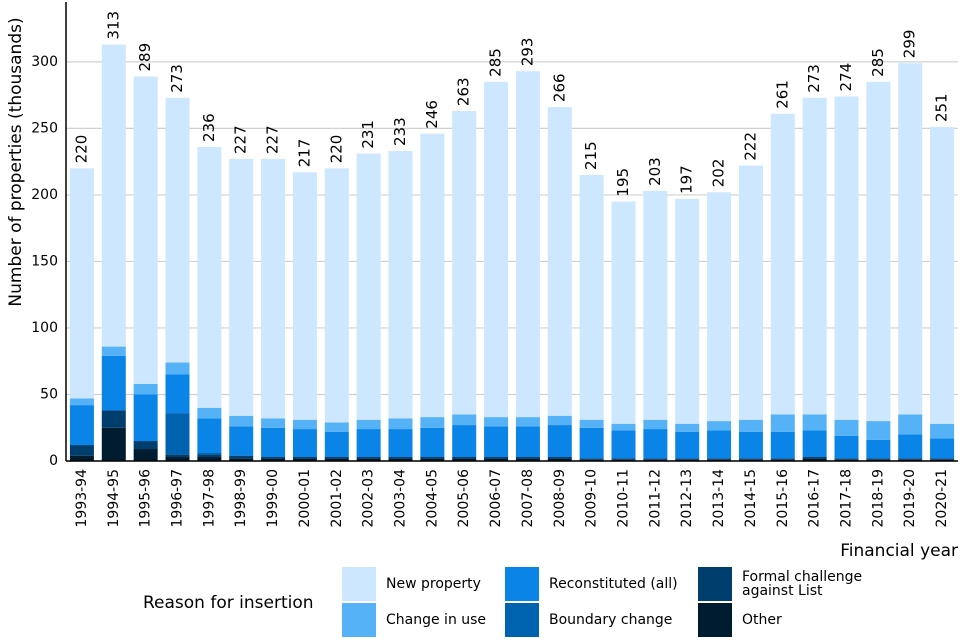 The width and height of the screenshot is (960, 640). What do you see at coordinates (432, 114) in the screenshot?
I see `total-label: 246` at bounding box center [432, 114].